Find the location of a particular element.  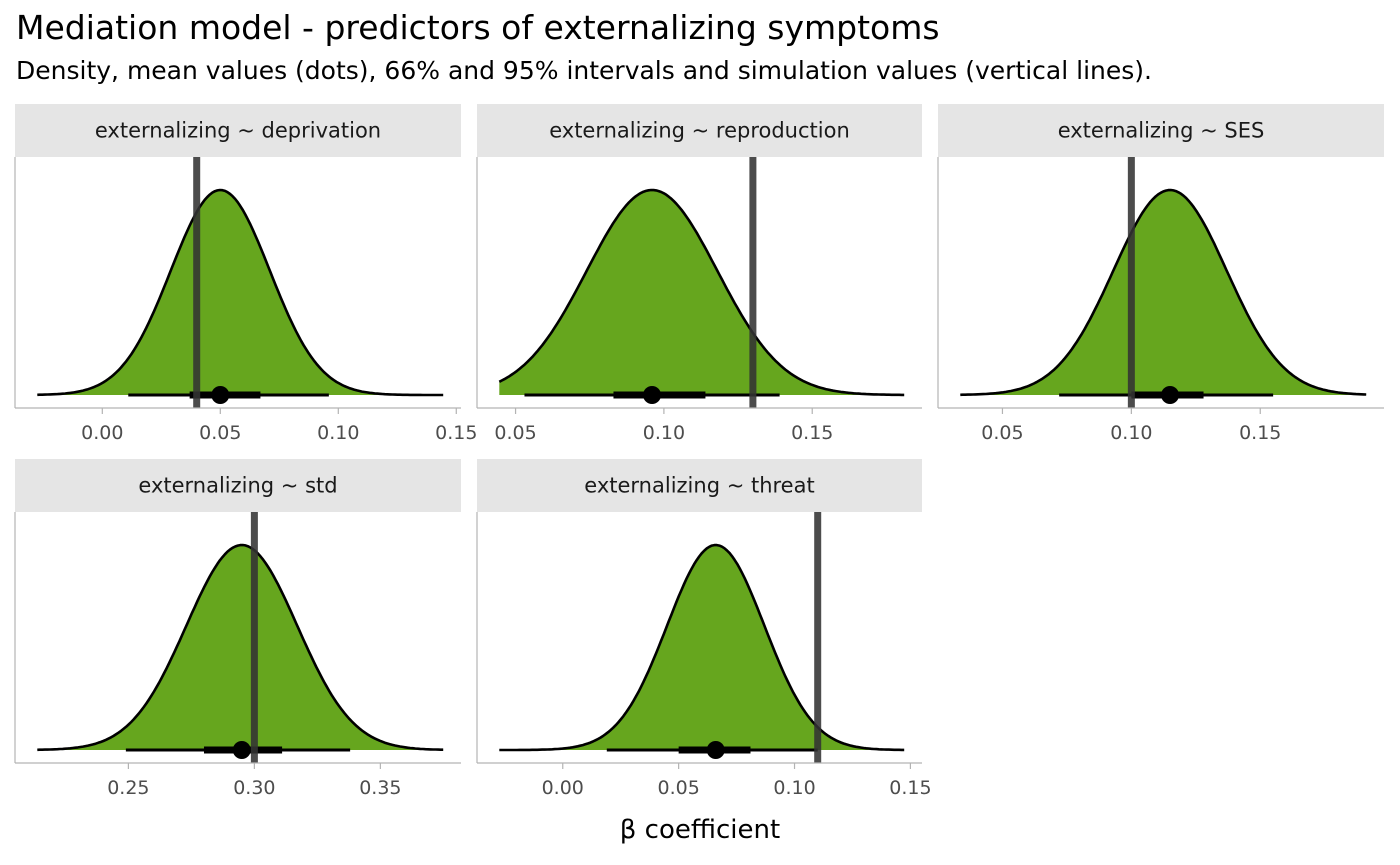

facet-strip-label: externalizing ~ std is located at coordinates (237, 486).